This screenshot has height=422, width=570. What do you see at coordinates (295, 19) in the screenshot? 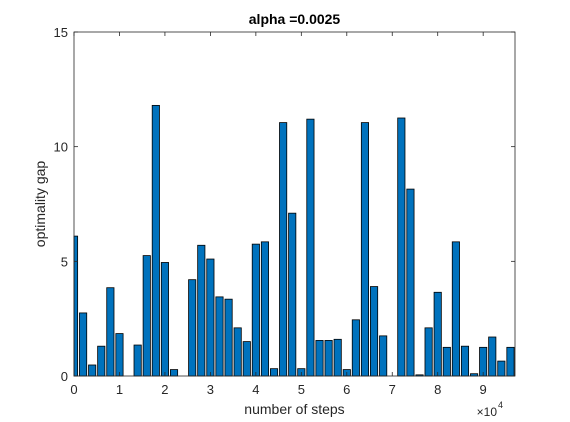
I see `chart-title: alpha =0.0025` at bounding box center [295, 19].